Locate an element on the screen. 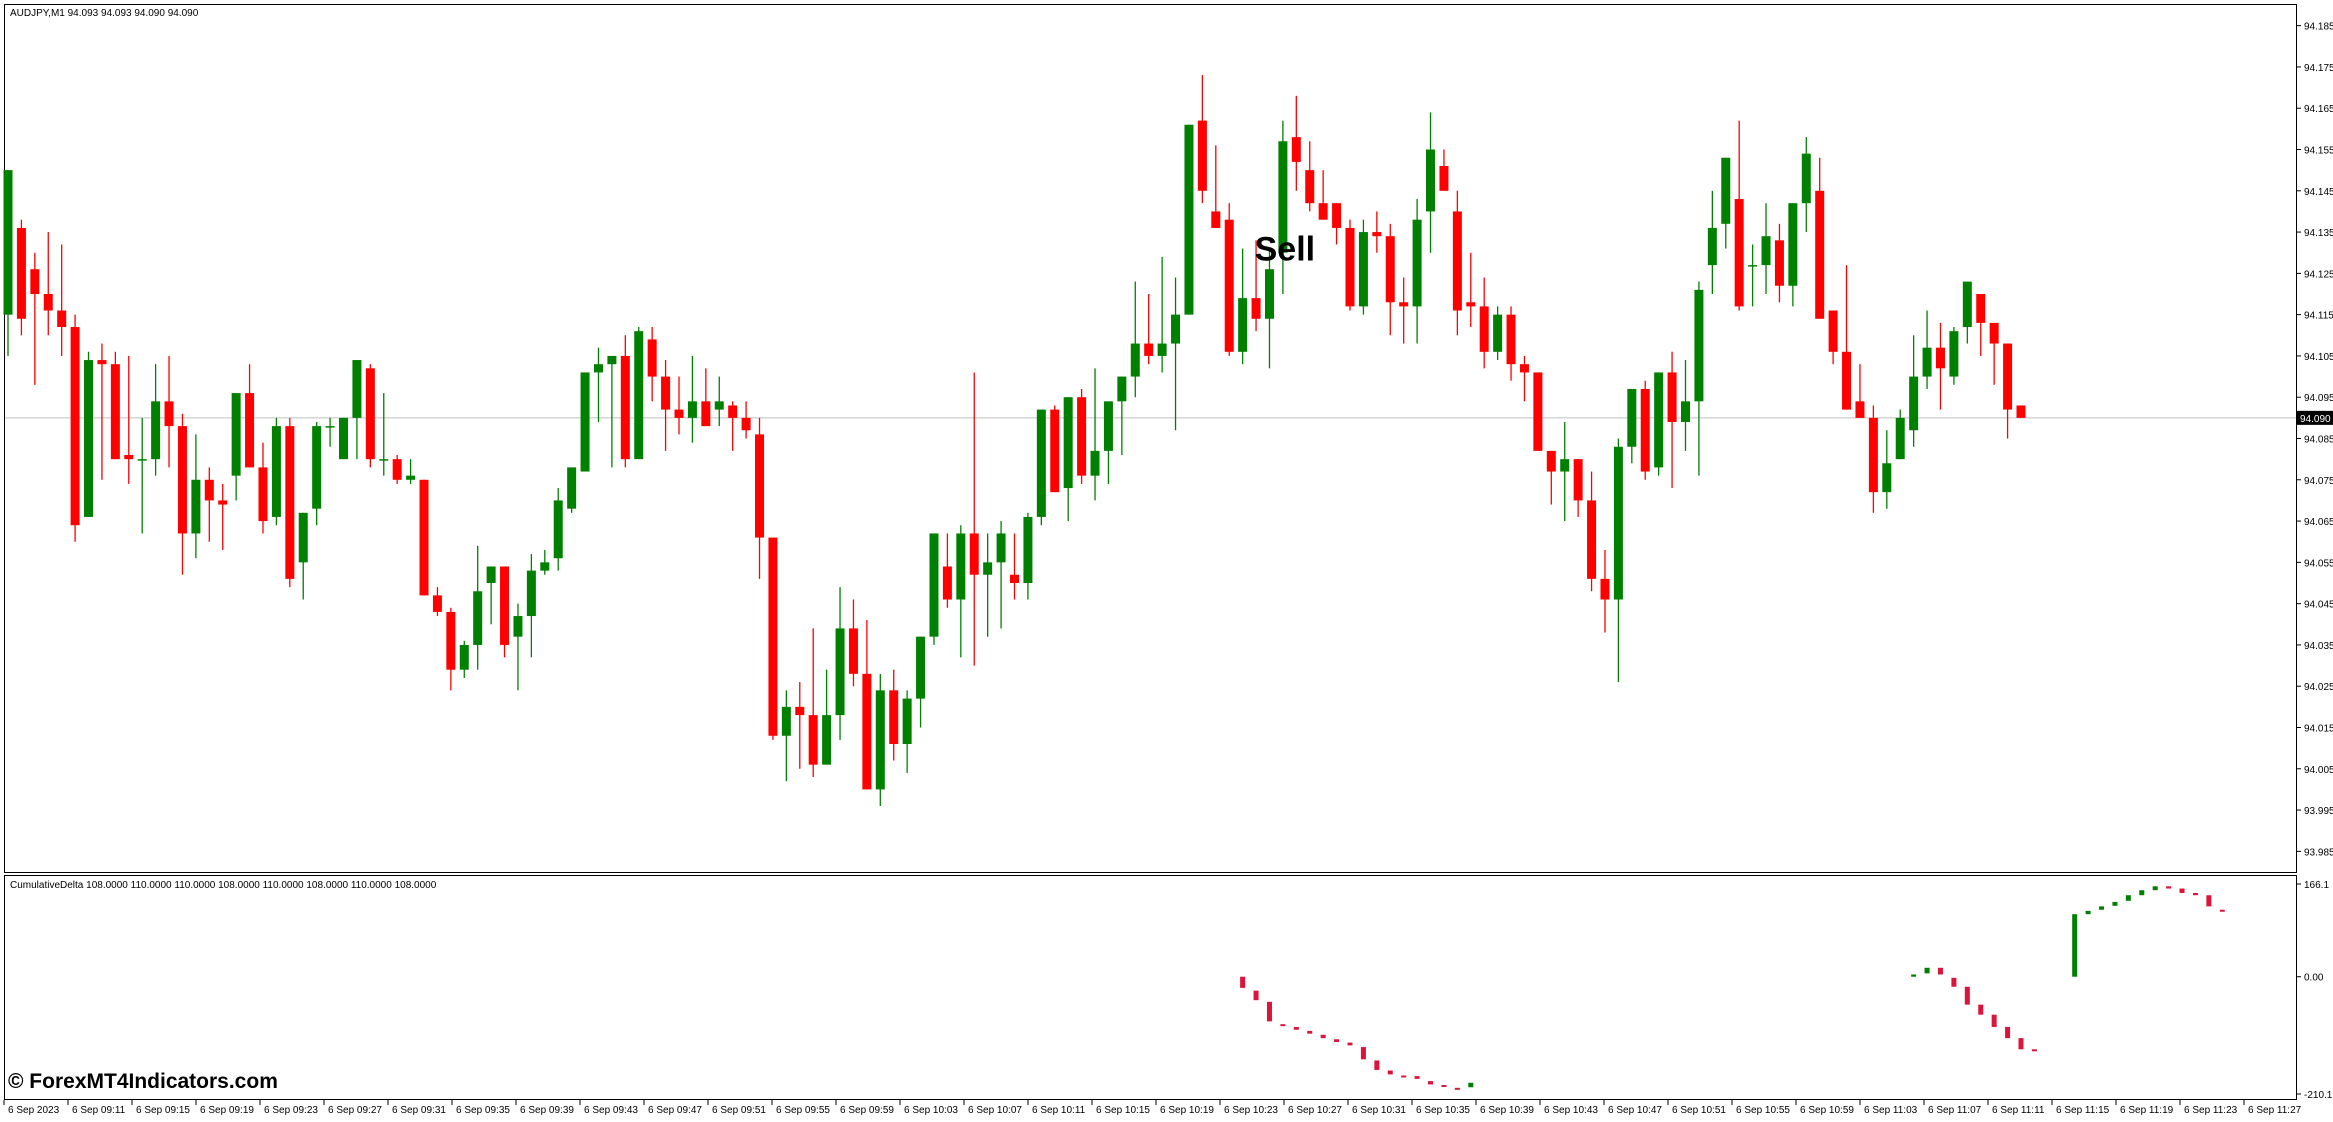  watermark: © ForexMT4Indicators.com is located at coordinates (143, 1081).